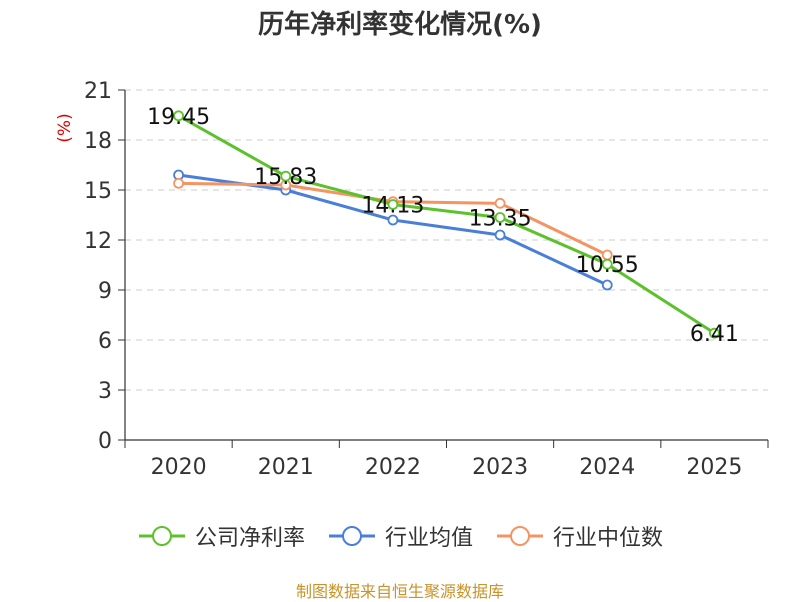  I want to click on y-tick-label: 6, so click(105, 341).